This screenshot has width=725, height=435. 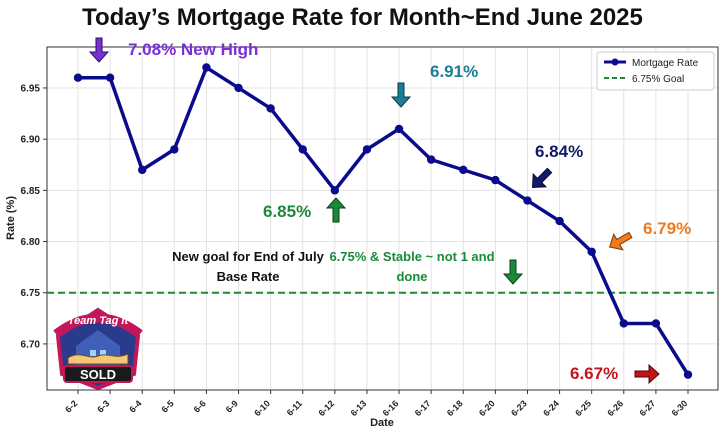 I want to click on x-tick-label: 6-16, so click(x=391, y=408).